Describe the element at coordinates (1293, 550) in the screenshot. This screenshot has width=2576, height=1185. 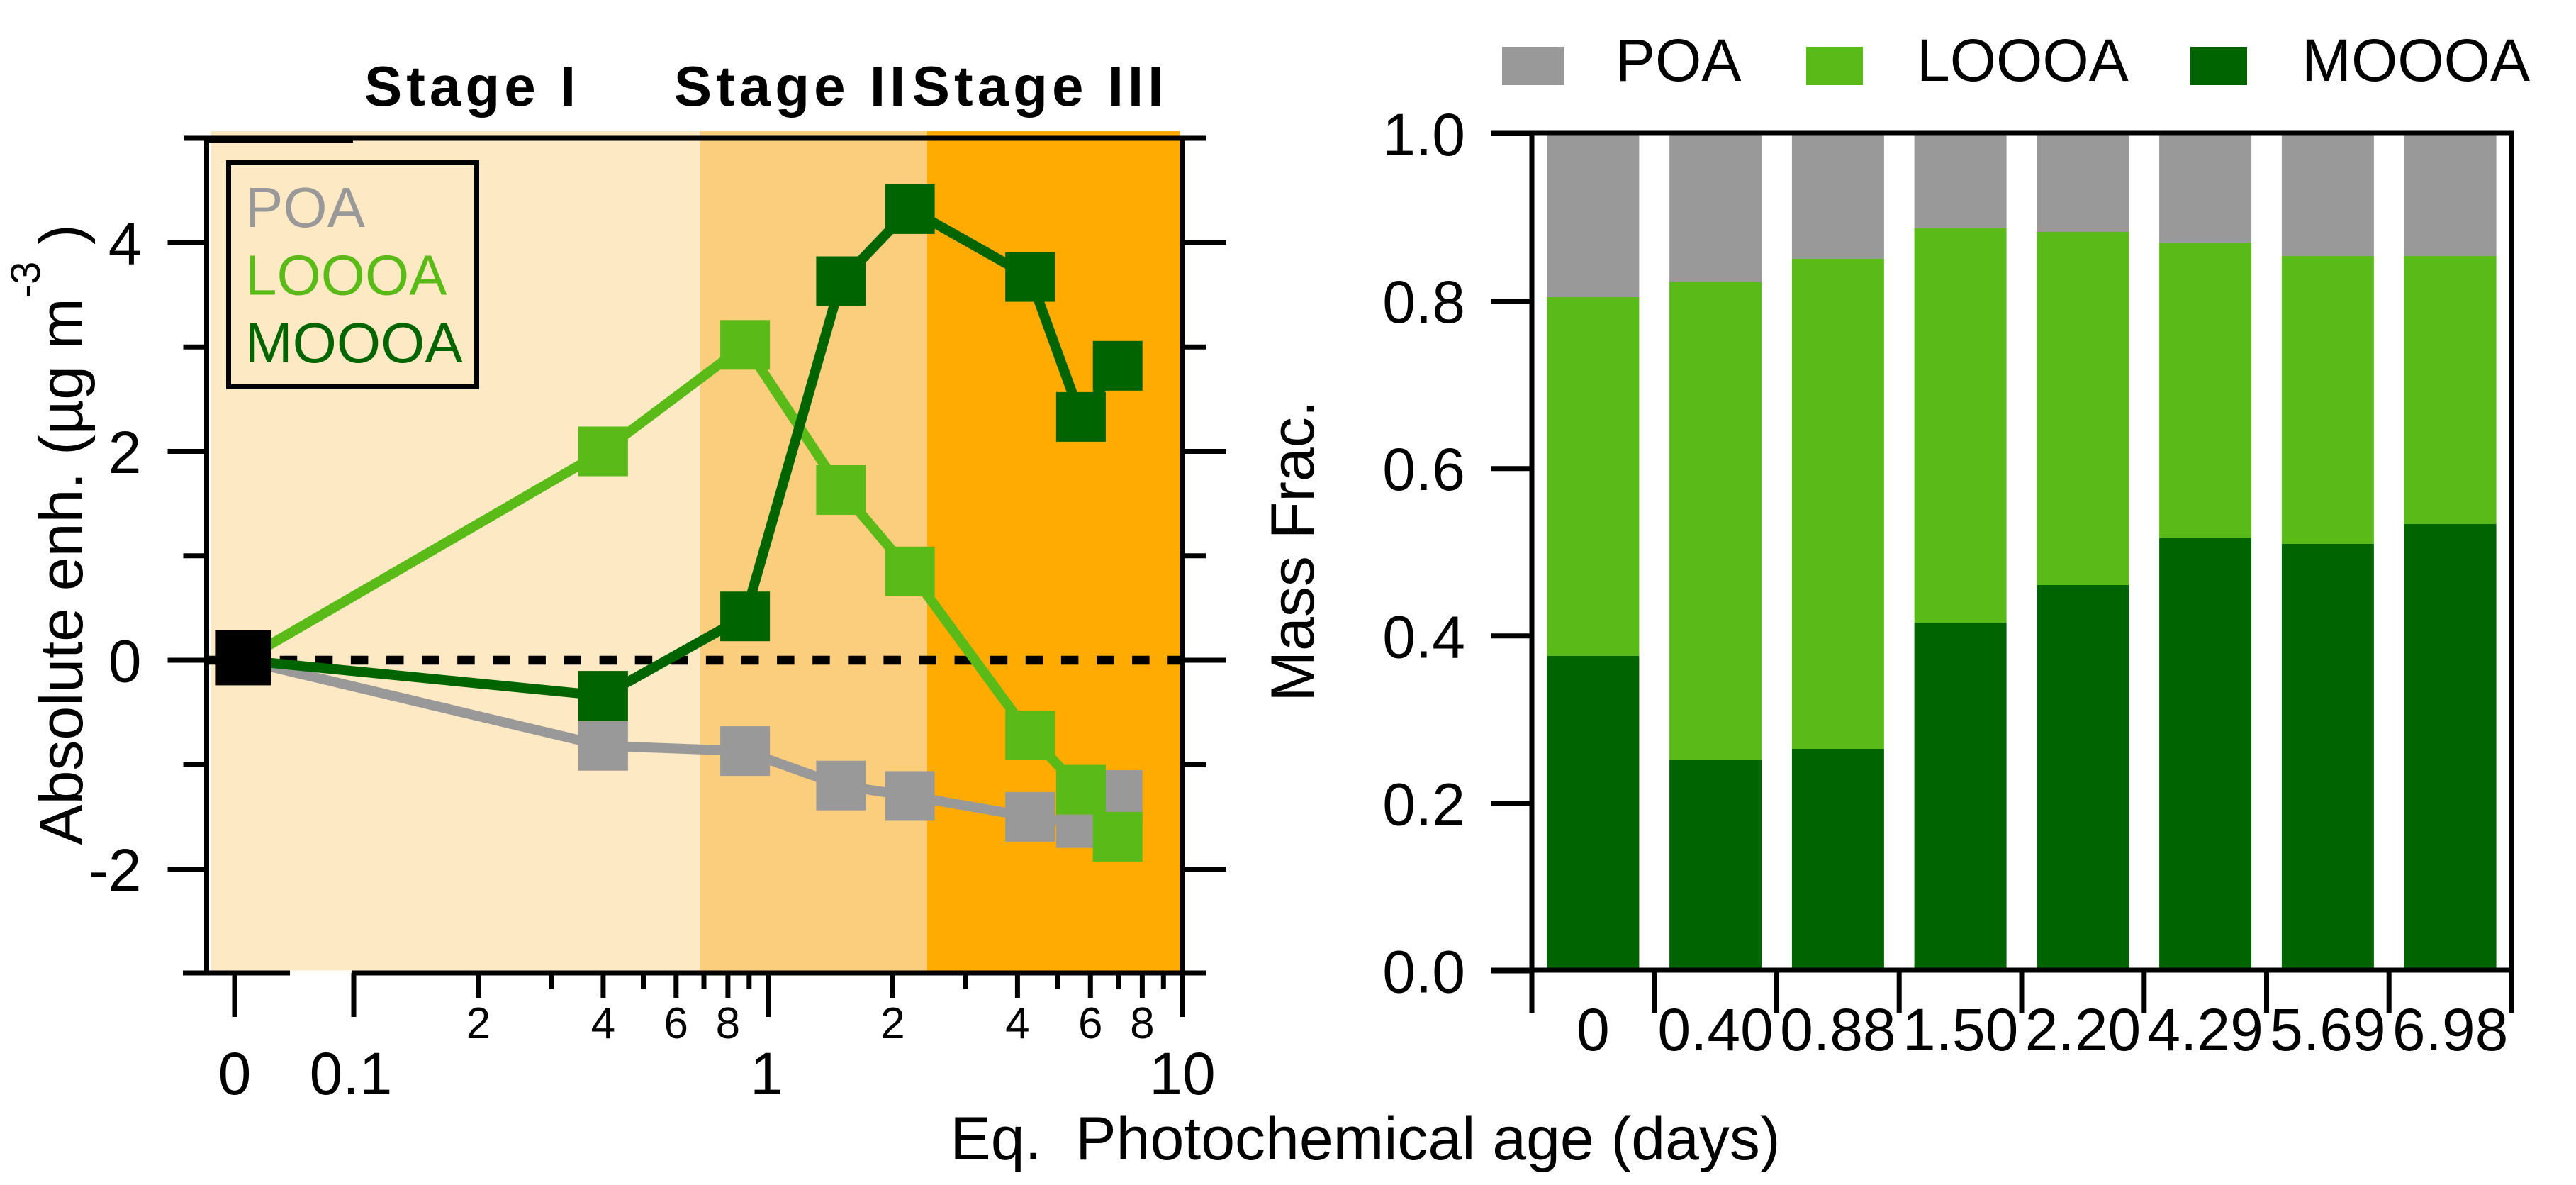
I see `svg-text: Mass Frac.` at that location.